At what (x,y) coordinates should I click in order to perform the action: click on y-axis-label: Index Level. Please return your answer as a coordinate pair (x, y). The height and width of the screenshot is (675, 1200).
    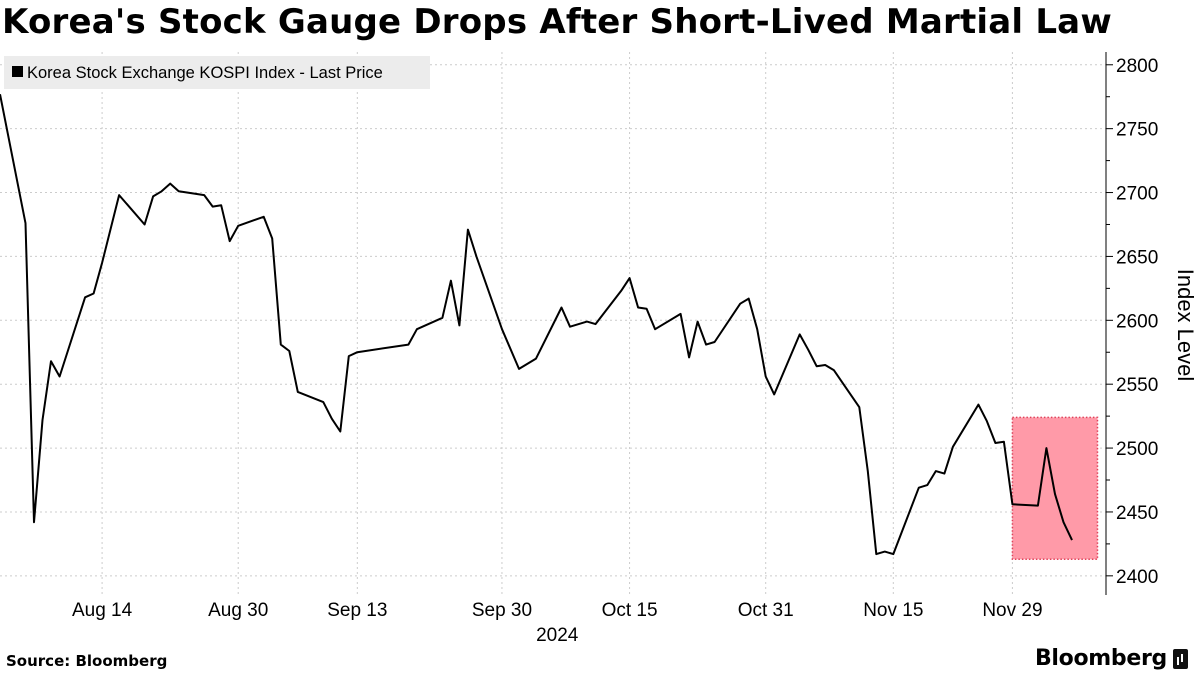
    Looking at the image, I should click on (1185, 325).